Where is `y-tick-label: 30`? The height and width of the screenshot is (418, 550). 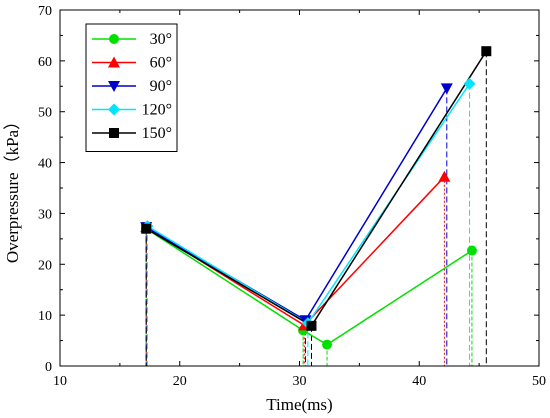 y-tick-label: 30 is located at coordinates (45, 214).